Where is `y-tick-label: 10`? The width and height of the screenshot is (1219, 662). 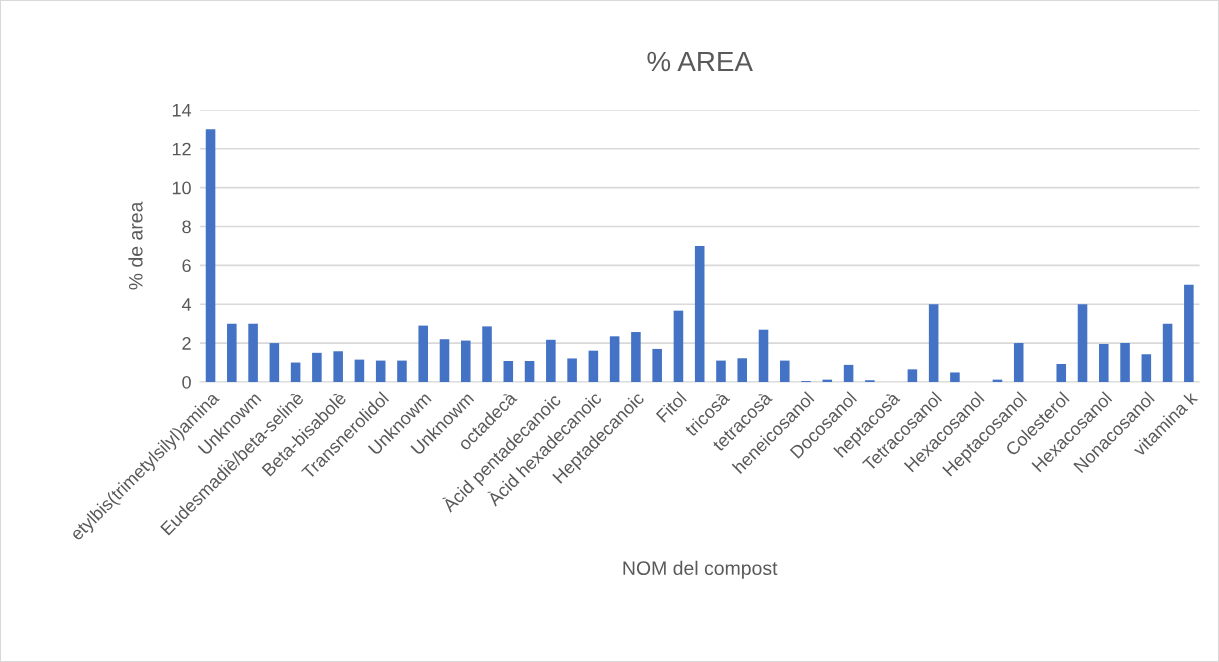 y-tick-label: 10 is located at coordinates (181, 188).